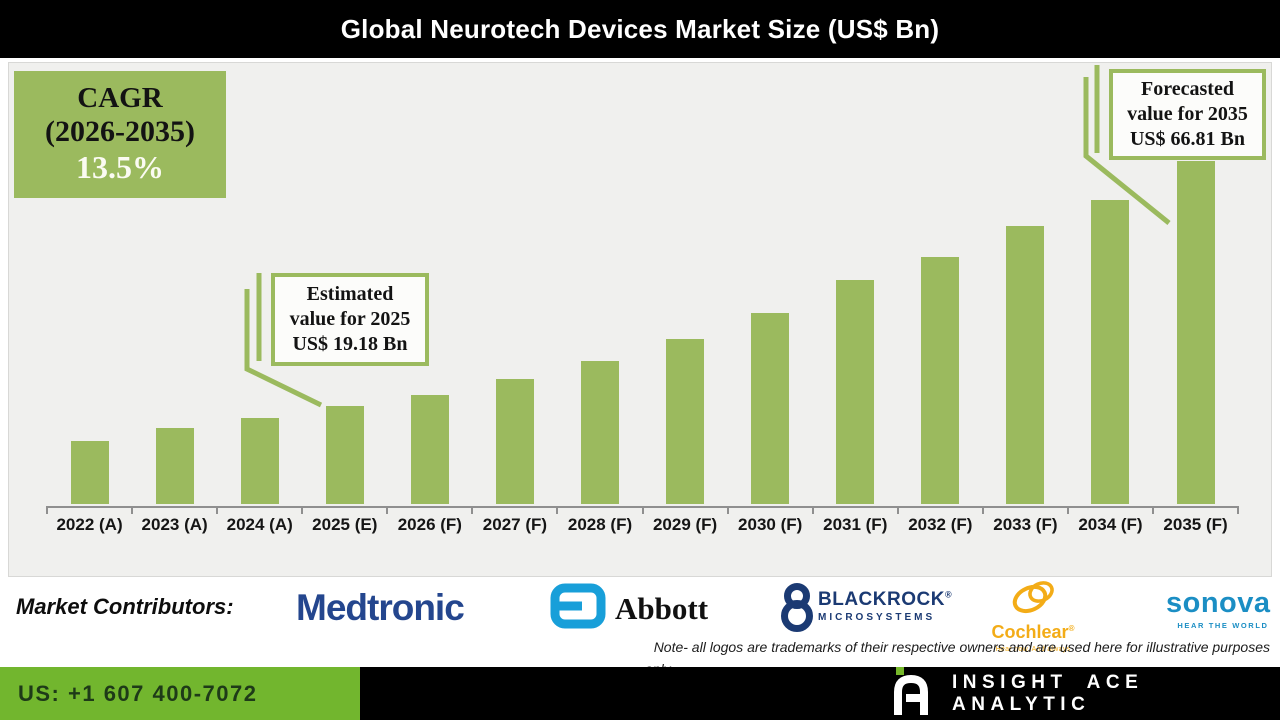  What do you see at coordinates (259, 524) in the screenshot?
I see `axis-label: 2024 (A)` at bounding box center [259, 524].